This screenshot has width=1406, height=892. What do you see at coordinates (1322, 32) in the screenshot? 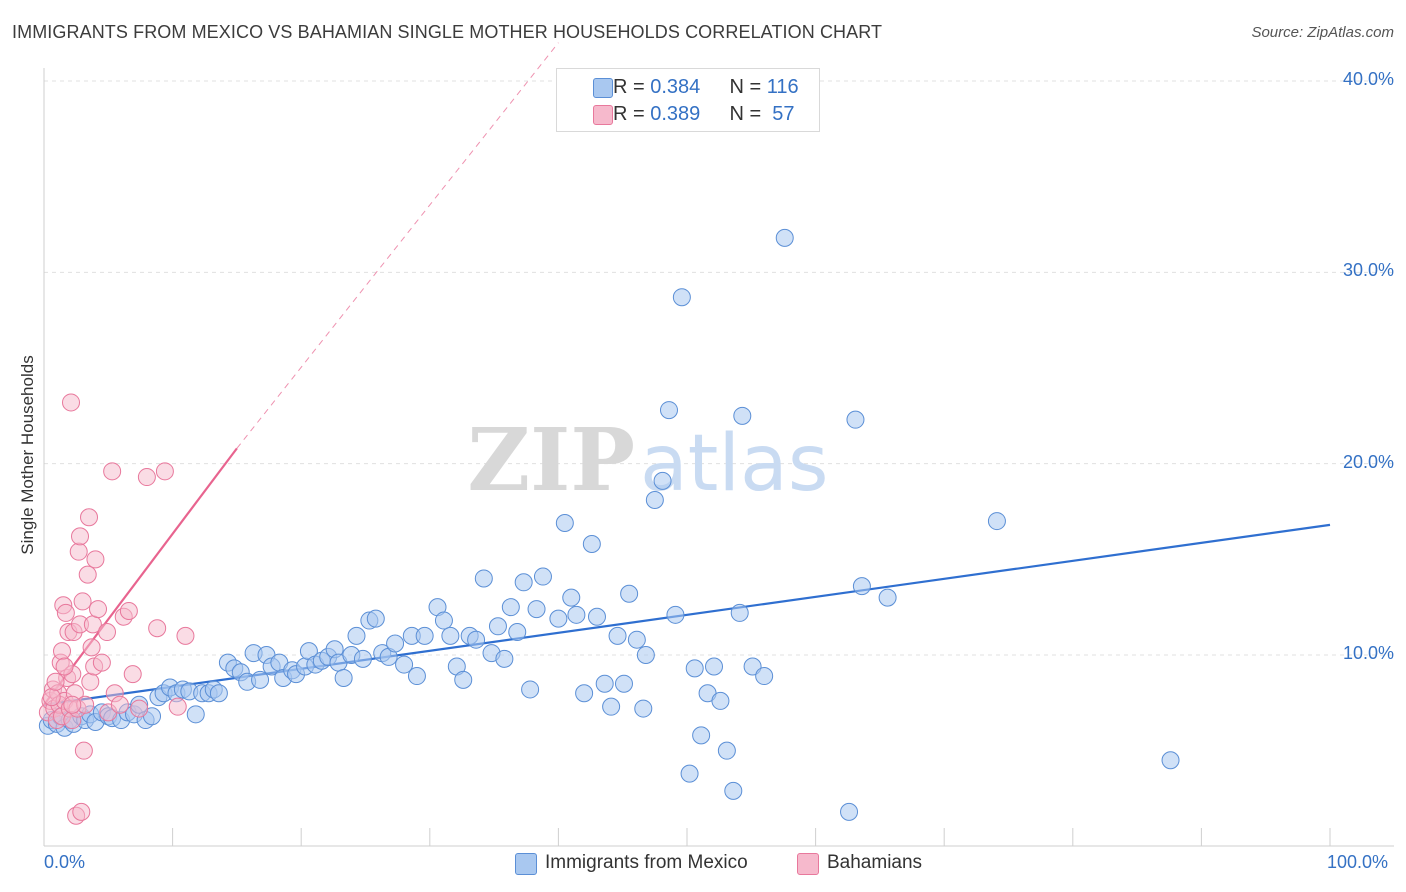
I see `source-label: Source: ZipAtlas.com` at bounding box center [1322, 32].